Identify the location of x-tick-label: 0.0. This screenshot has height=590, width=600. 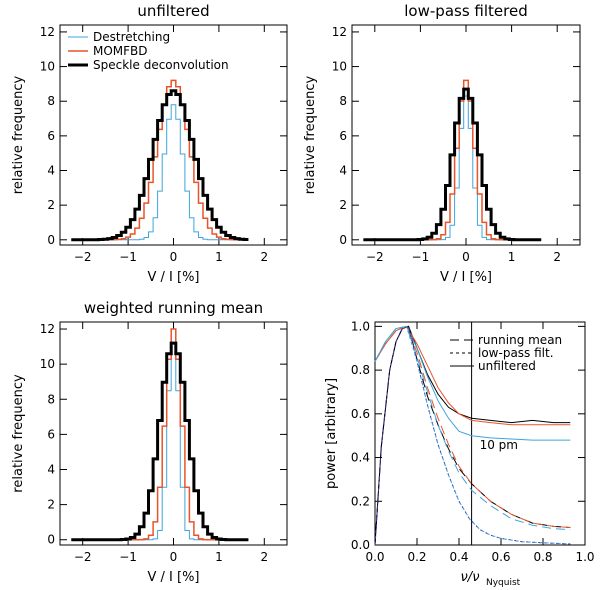
(374, 557).